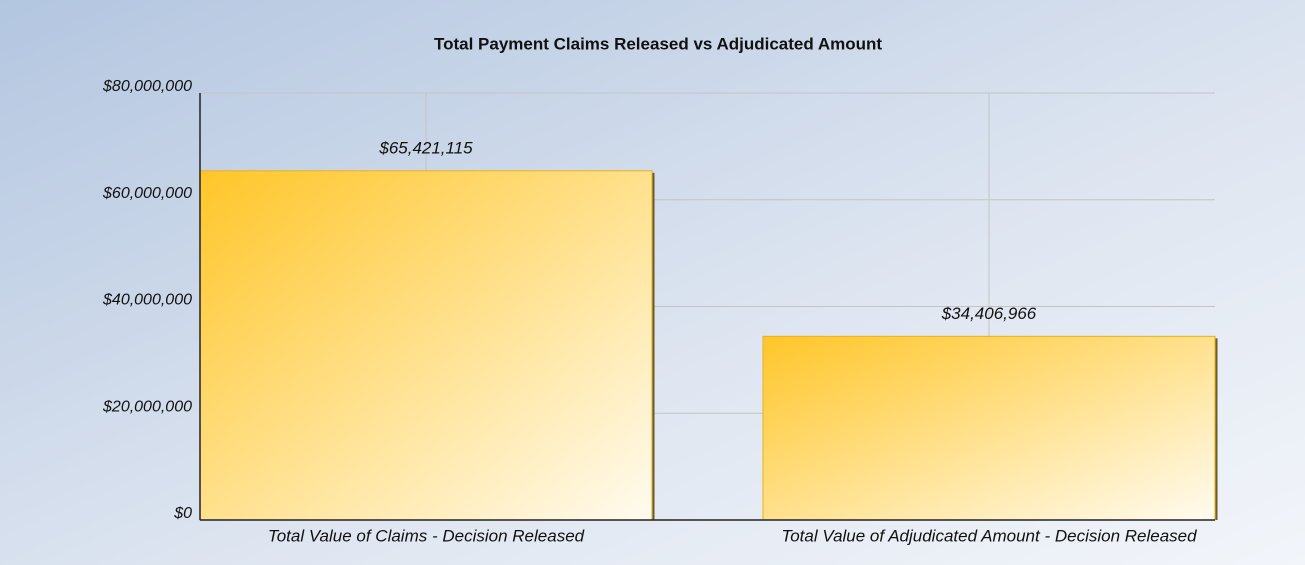 This screenshot has width=1305, height=565. I want to click on value-label: $34,406,966, so click(989, 313).